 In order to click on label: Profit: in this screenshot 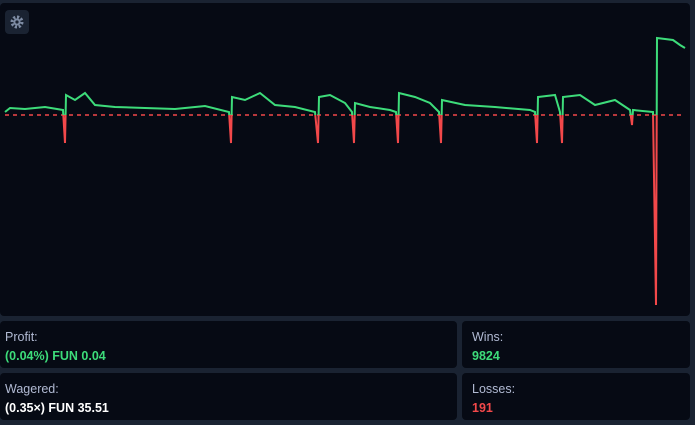, I will do `click(21, 337)`.